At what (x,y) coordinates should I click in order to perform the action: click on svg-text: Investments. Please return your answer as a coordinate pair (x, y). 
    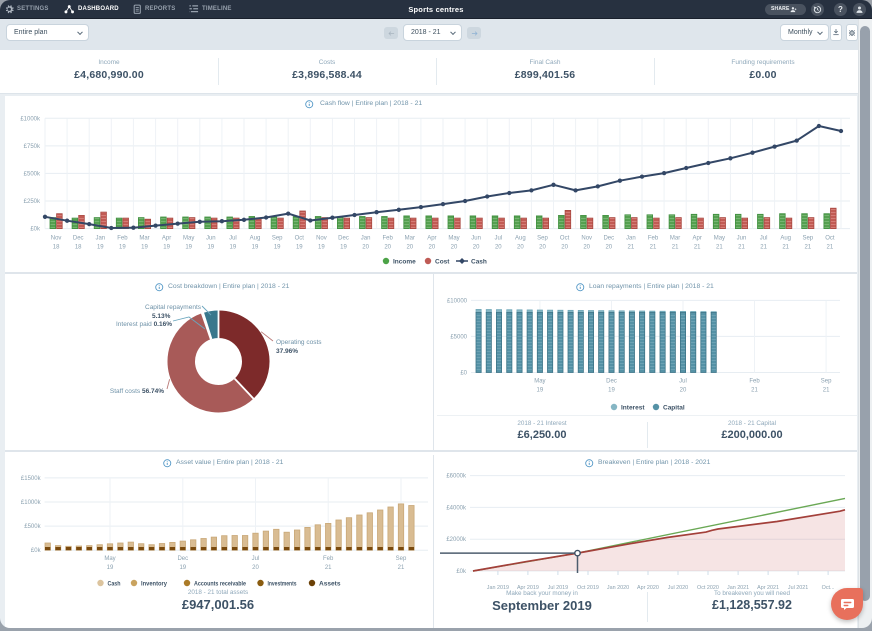
    Looking at the image, I should click on (282, 584).